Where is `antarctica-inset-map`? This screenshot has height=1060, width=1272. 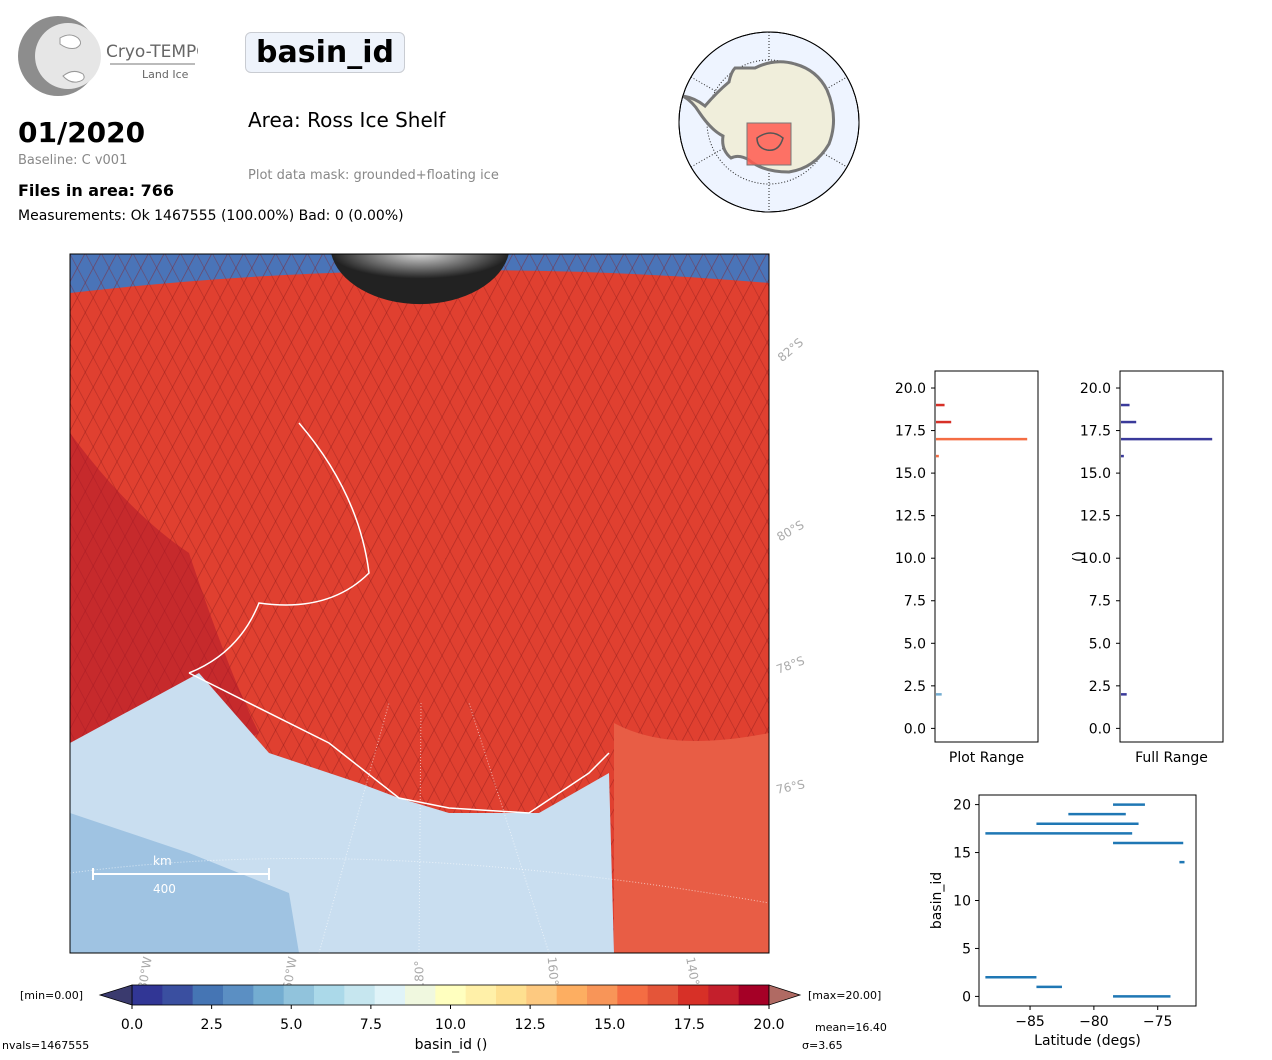
antarctica-inset-map is located at coordinates (769, 122).